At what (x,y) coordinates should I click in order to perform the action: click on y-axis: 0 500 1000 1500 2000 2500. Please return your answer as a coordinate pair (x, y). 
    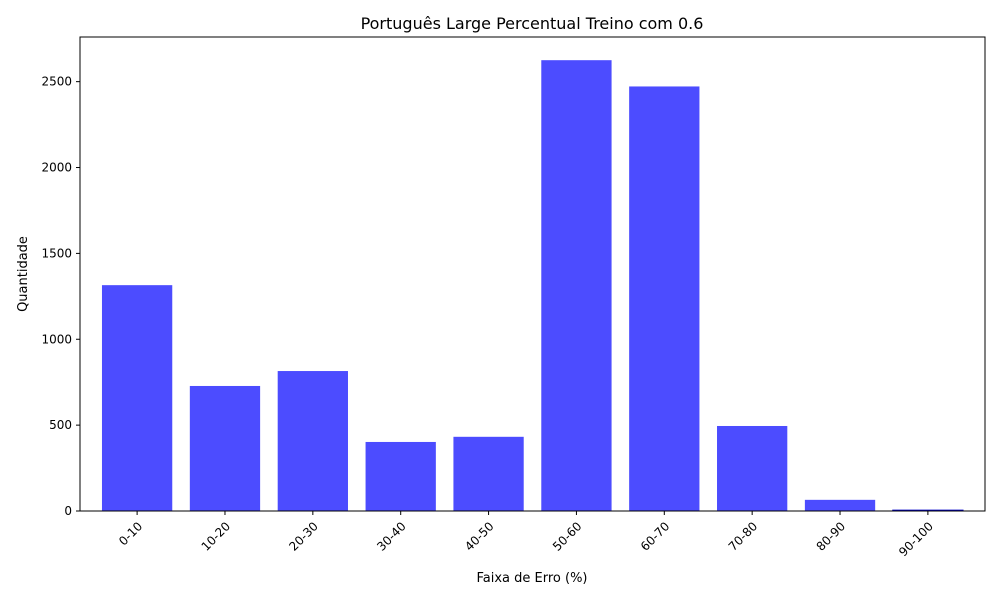
    Looking at the image, I should click on (60, 296).